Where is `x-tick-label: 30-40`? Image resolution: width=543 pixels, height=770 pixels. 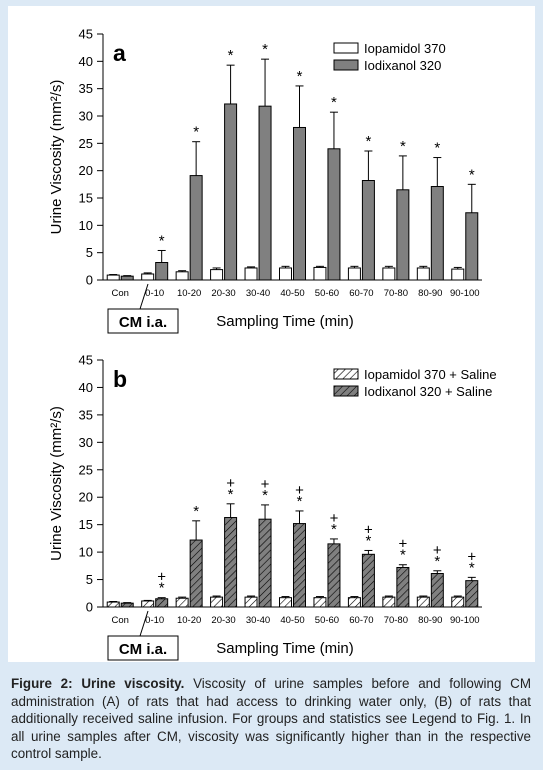
x-tick-label: 30-40 is located at coordinates (258, 620).